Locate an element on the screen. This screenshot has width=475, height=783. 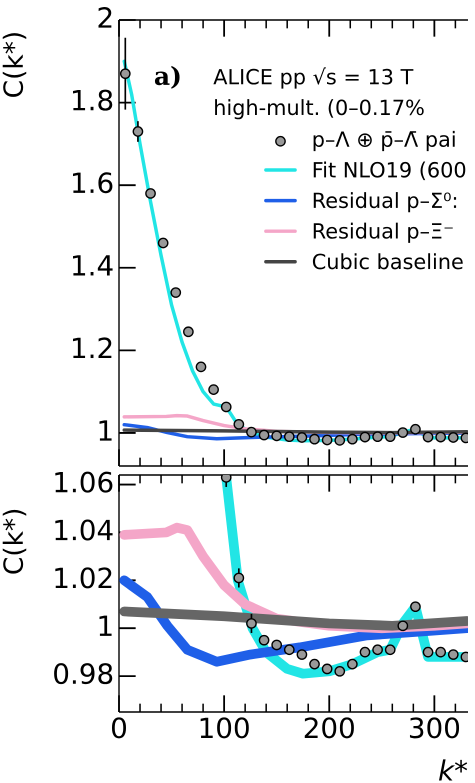
y-tick-label: 2 is located at coordinates (105, 17).